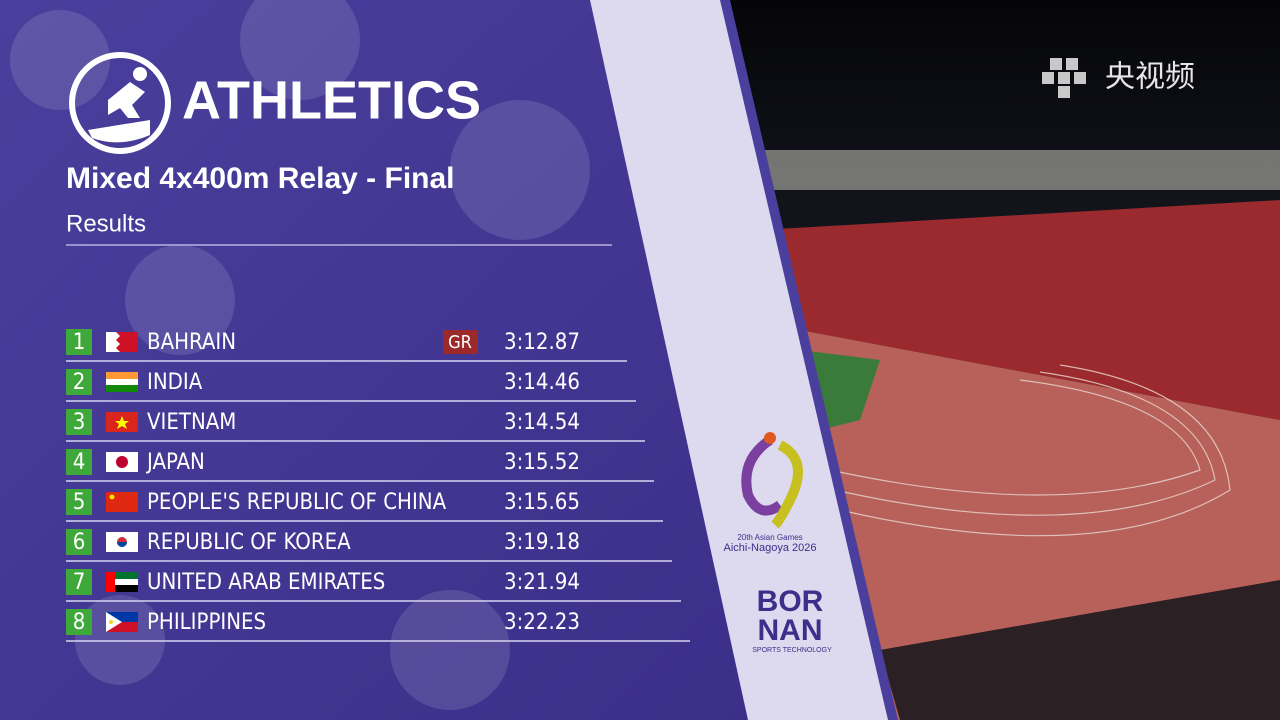  I want to click on result-row: 2 INDIA 3:14.46, so click(351, 385).